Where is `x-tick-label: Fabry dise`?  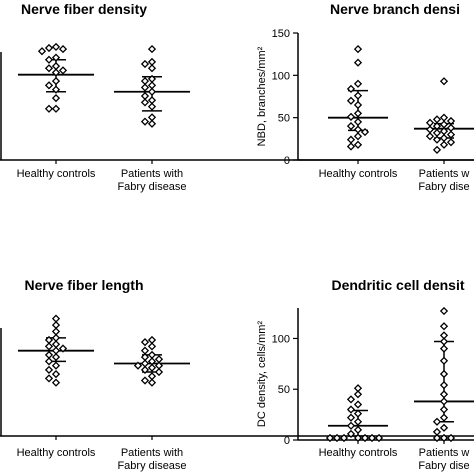
x-tick-label: Fabry dise is located at coordinates (443, 187).